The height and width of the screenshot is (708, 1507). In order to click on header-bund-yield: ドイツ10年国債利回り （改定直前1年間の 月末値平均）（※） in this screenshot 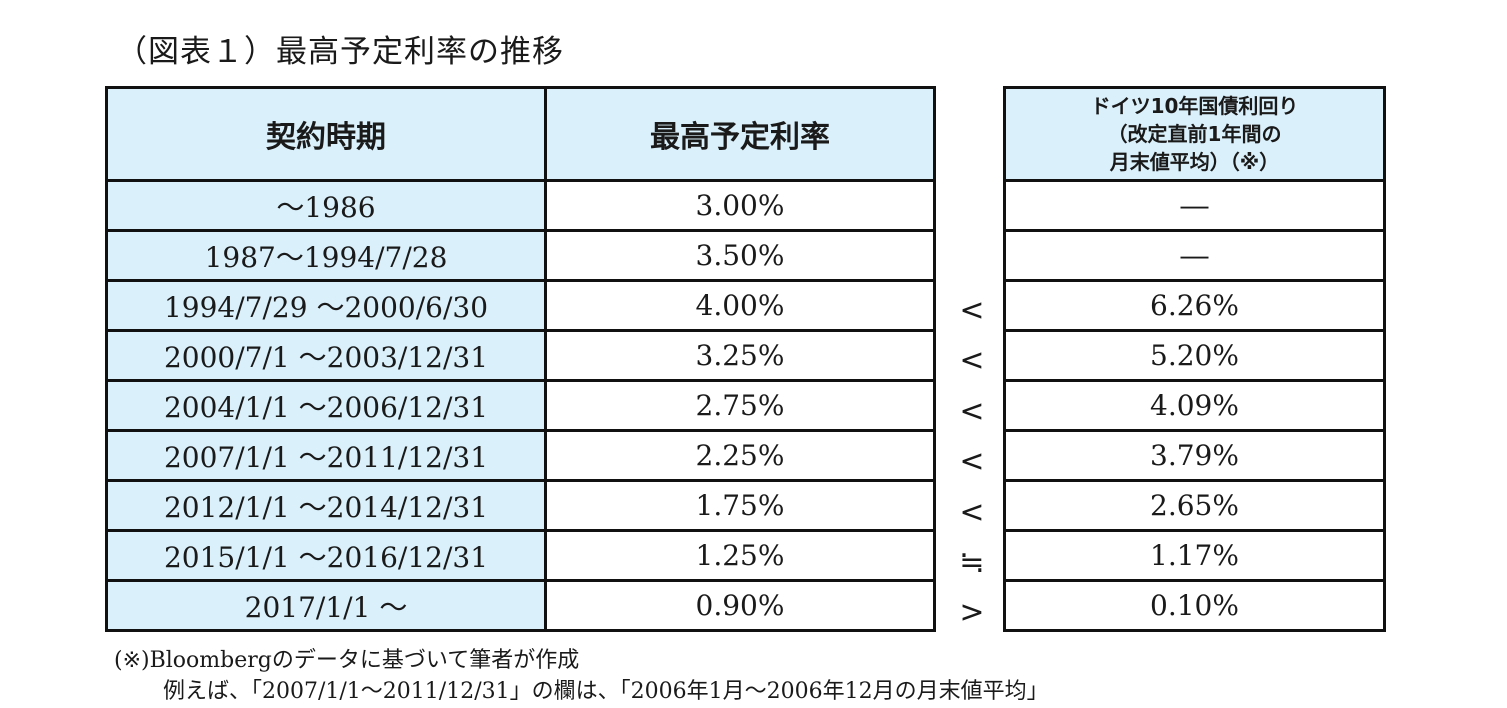, I will do `click(1194, 134)`.